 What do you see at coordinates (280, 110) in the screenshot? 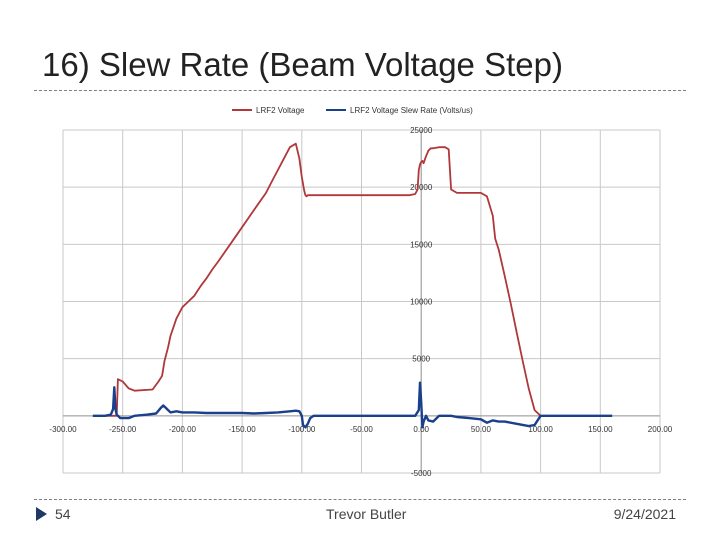
I see `legend-label-voltage: LRF2 Voltage` at bounding box center [280, 110].